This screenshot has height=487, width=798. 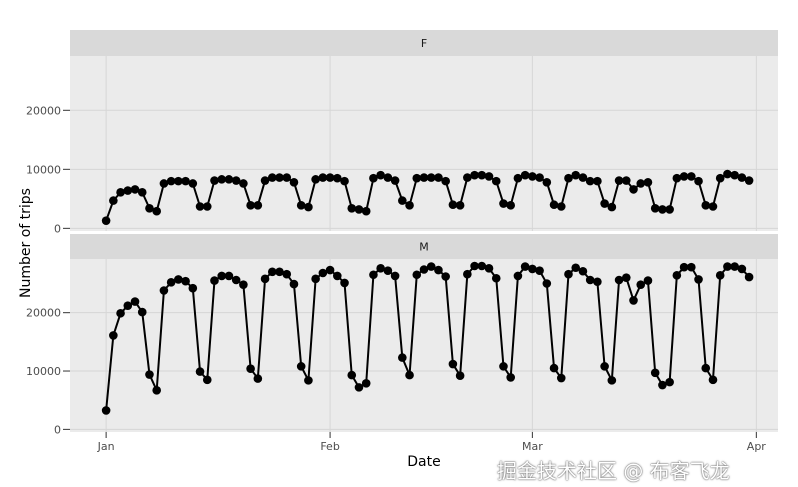 What do you see at coordinates (26, 243) in the screenshot?
I see `y-axis-title: Number of trips` at bounding box center [26, 243].